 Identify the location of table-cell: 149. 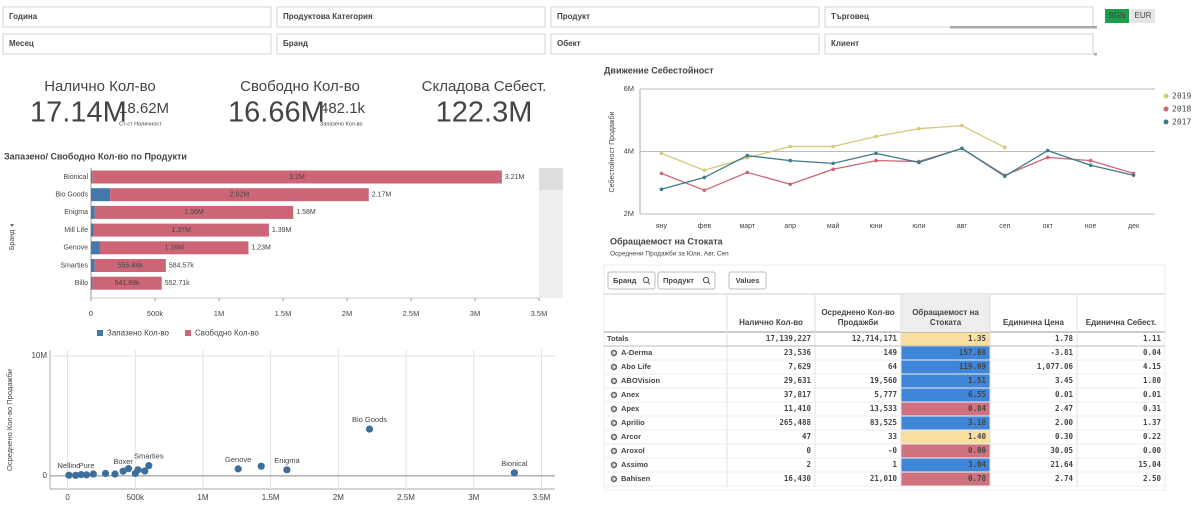
(890, 352).